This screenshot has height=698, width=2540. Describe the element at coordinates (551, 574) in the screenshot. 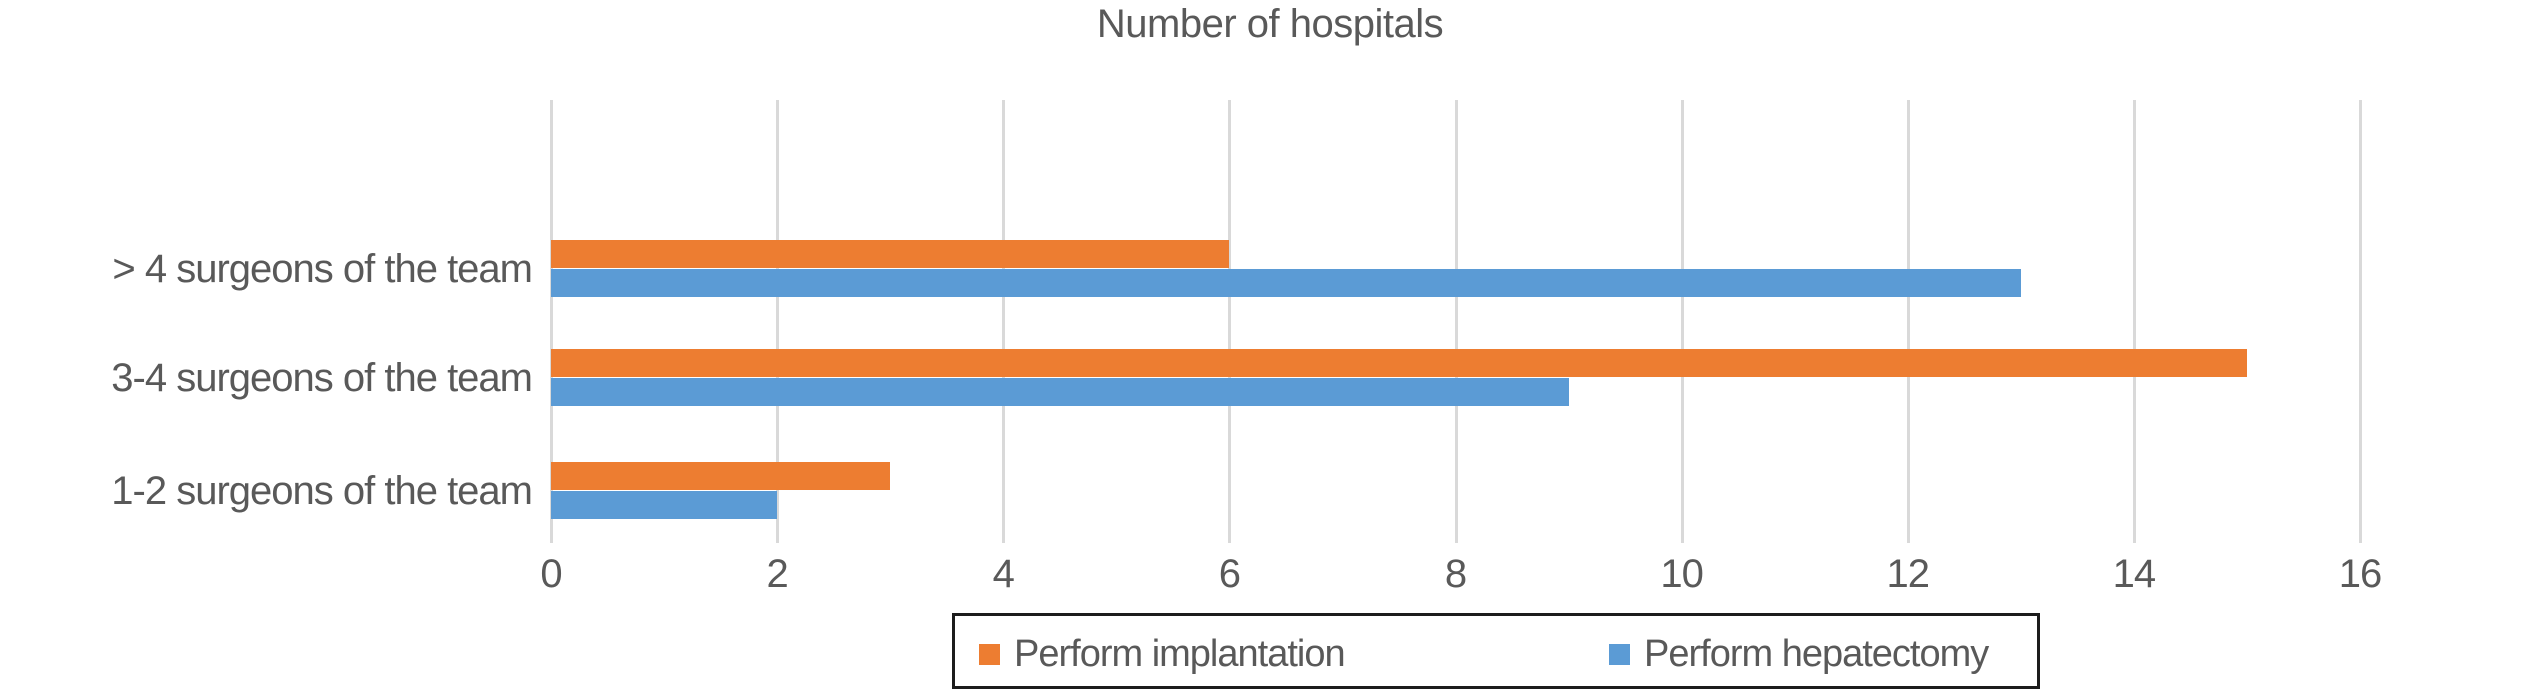

I see `x-tick-0: 0` at that location.